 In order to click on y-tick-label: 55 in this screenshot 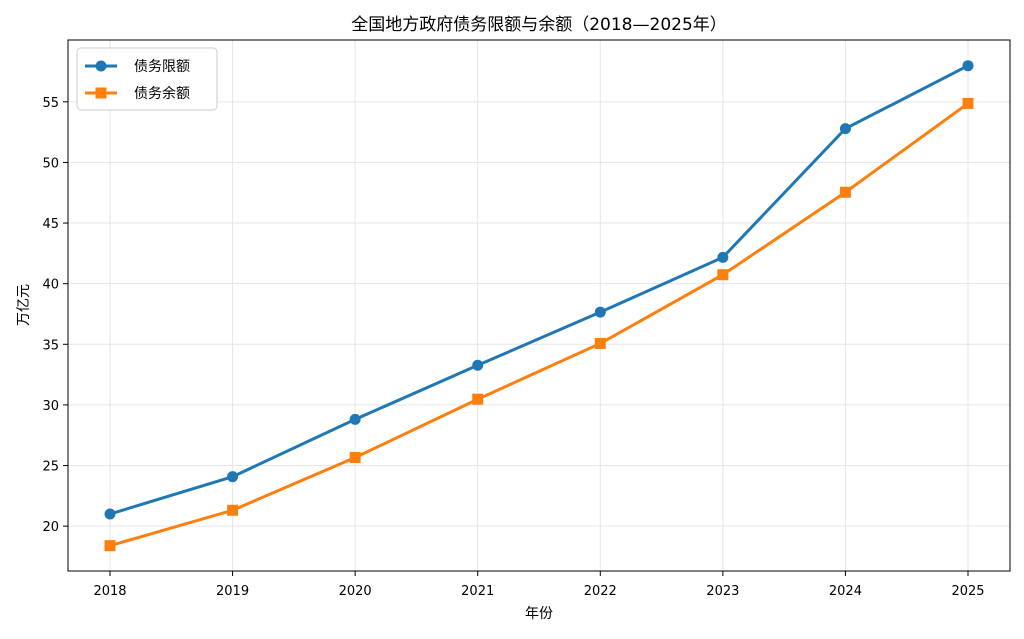, I will do `click(50, 103)`.